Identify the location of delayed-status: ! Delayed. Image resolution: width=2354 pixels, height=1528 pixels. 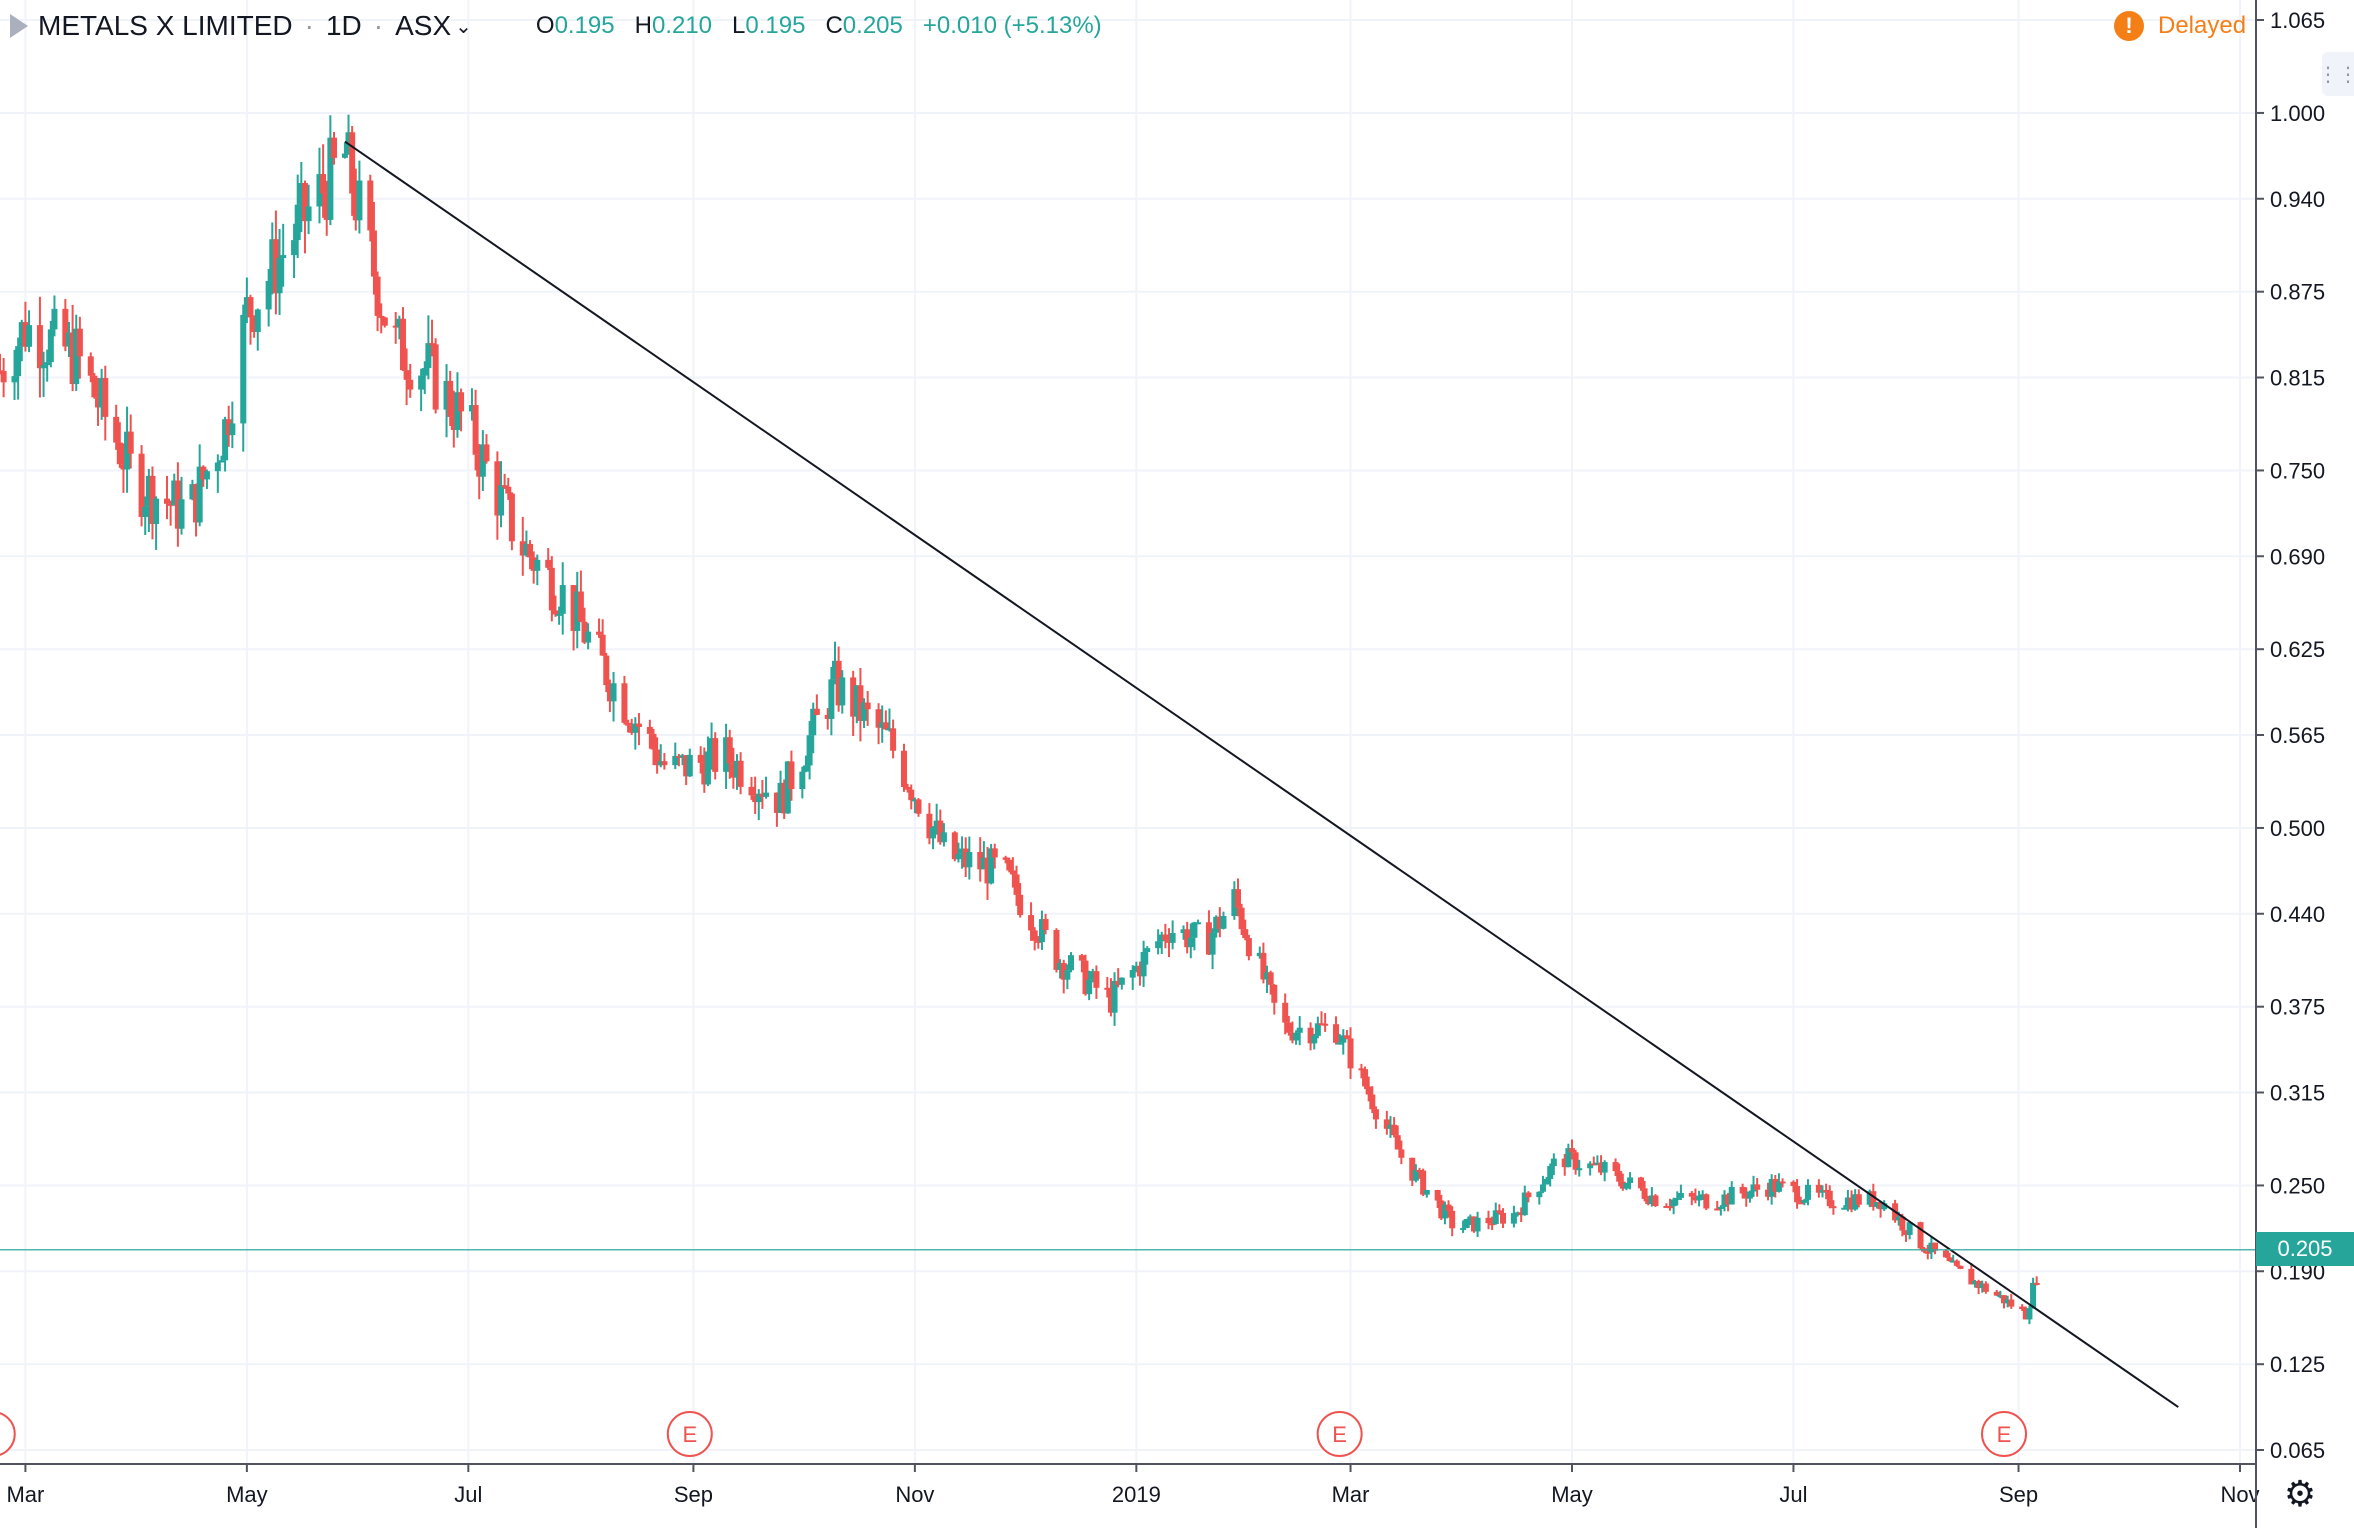
(2180, 26).